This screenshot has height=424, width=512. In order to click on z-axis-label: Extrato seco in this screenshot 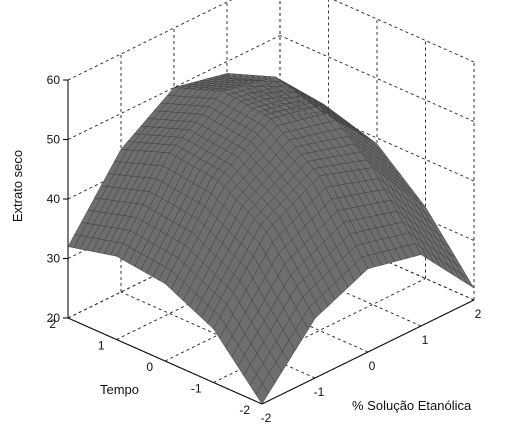, I will do `click(17, 186)`.